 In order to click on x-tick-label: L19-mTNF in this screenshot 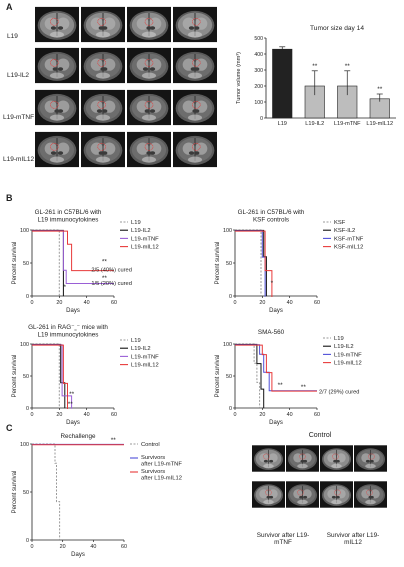, I will do `click(347, 124)`.